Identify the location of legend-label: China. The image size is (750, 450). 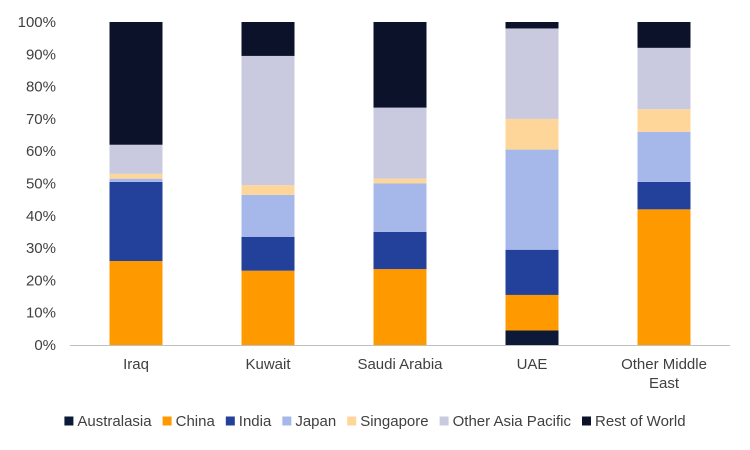
(196, 421).